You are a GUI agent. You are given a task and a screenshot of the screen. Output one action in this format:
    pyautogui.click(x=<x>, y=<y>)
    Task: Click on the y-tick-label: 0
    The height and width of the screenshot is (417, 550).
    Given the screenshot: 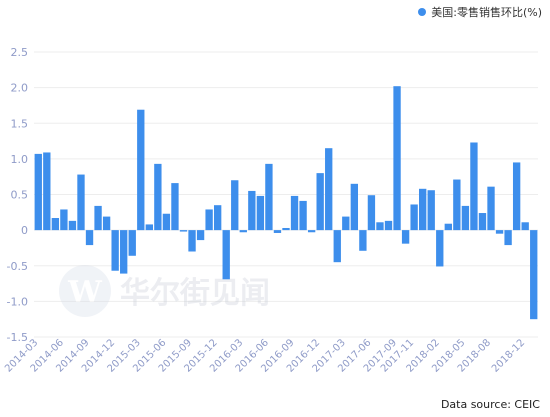 What is the action you would take?
    pyautogui.click(x=24, y=230)
    